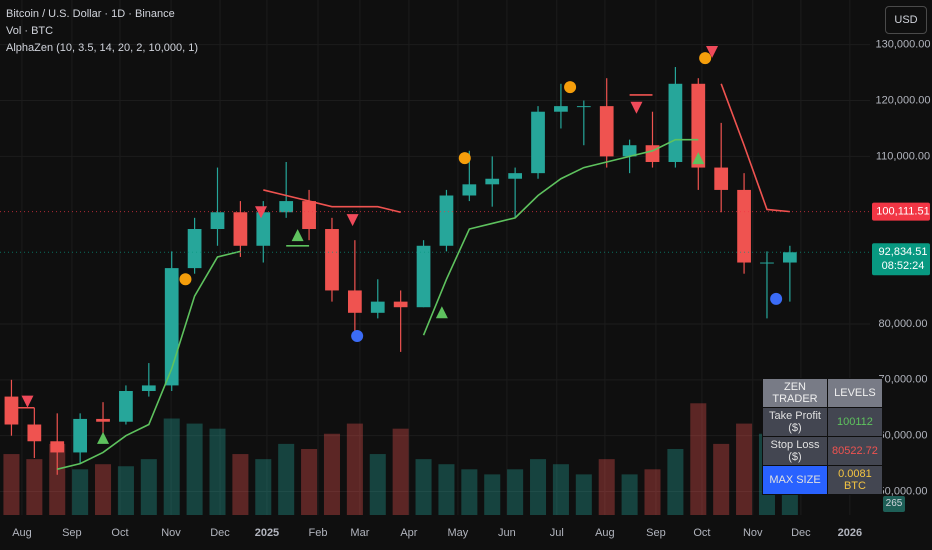 The height and width of the screenshot is (550, 932). Describe the element at coordinates (30, 31) in the screenshot. I see `volume-label: Vol · BTC` at that location.